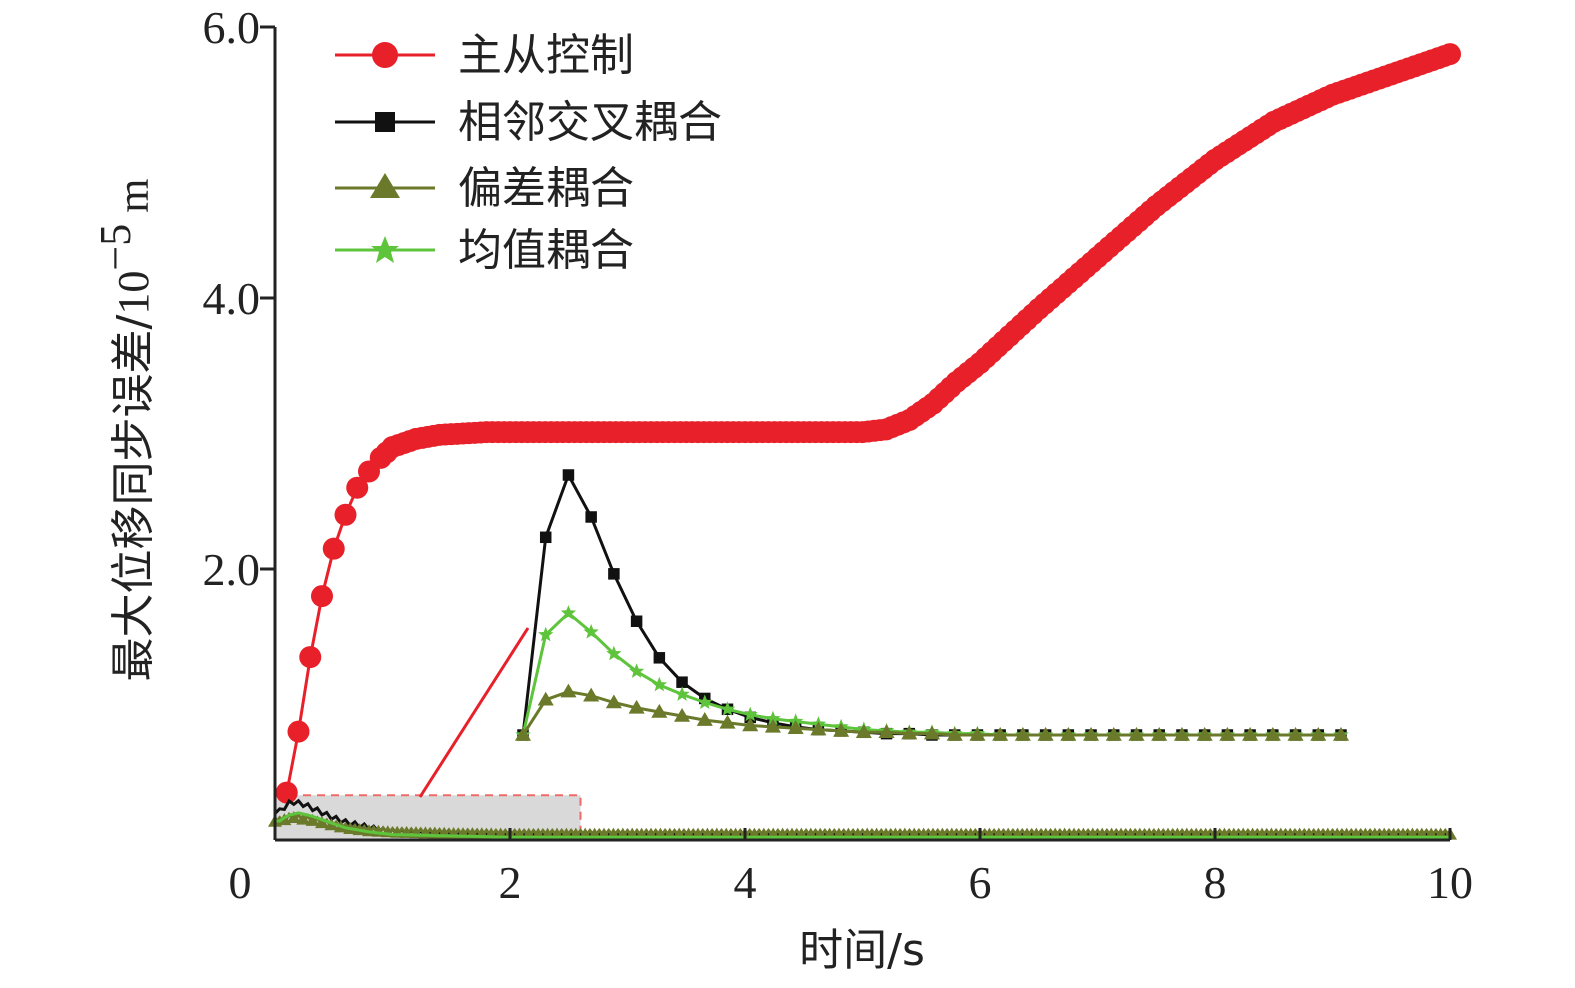  Describe the element at coordinates (133, 201) in the screenshot. I see `y-axis-label-suffix: m` at that location.